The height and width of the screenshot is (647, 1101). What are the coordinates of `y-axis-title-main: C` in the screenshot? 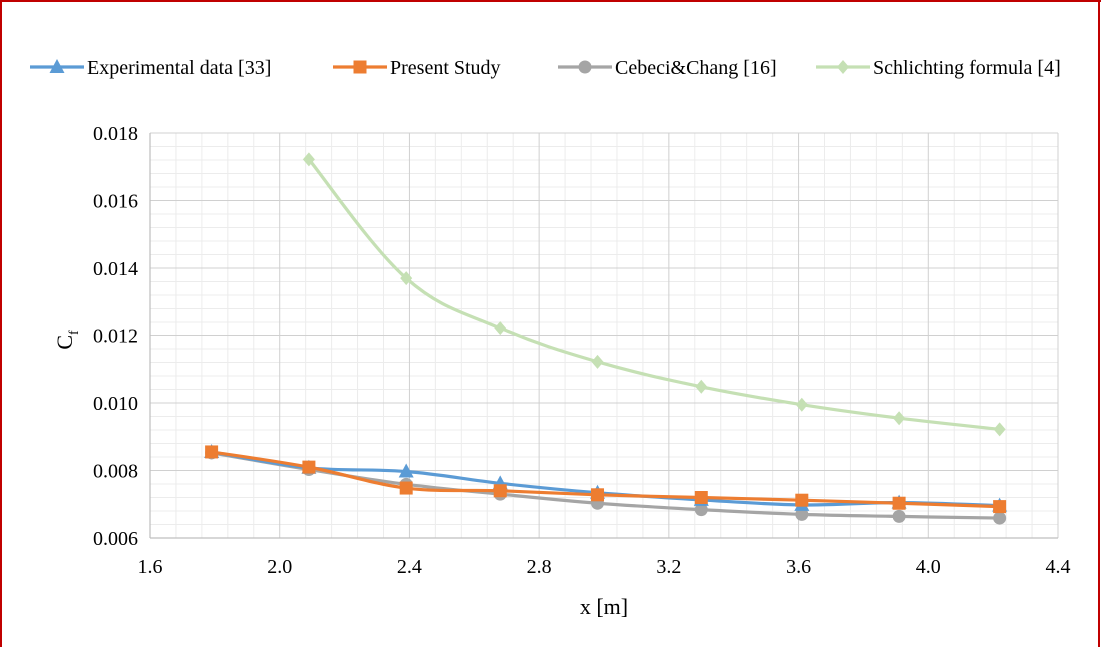 It's located at (64, 342).